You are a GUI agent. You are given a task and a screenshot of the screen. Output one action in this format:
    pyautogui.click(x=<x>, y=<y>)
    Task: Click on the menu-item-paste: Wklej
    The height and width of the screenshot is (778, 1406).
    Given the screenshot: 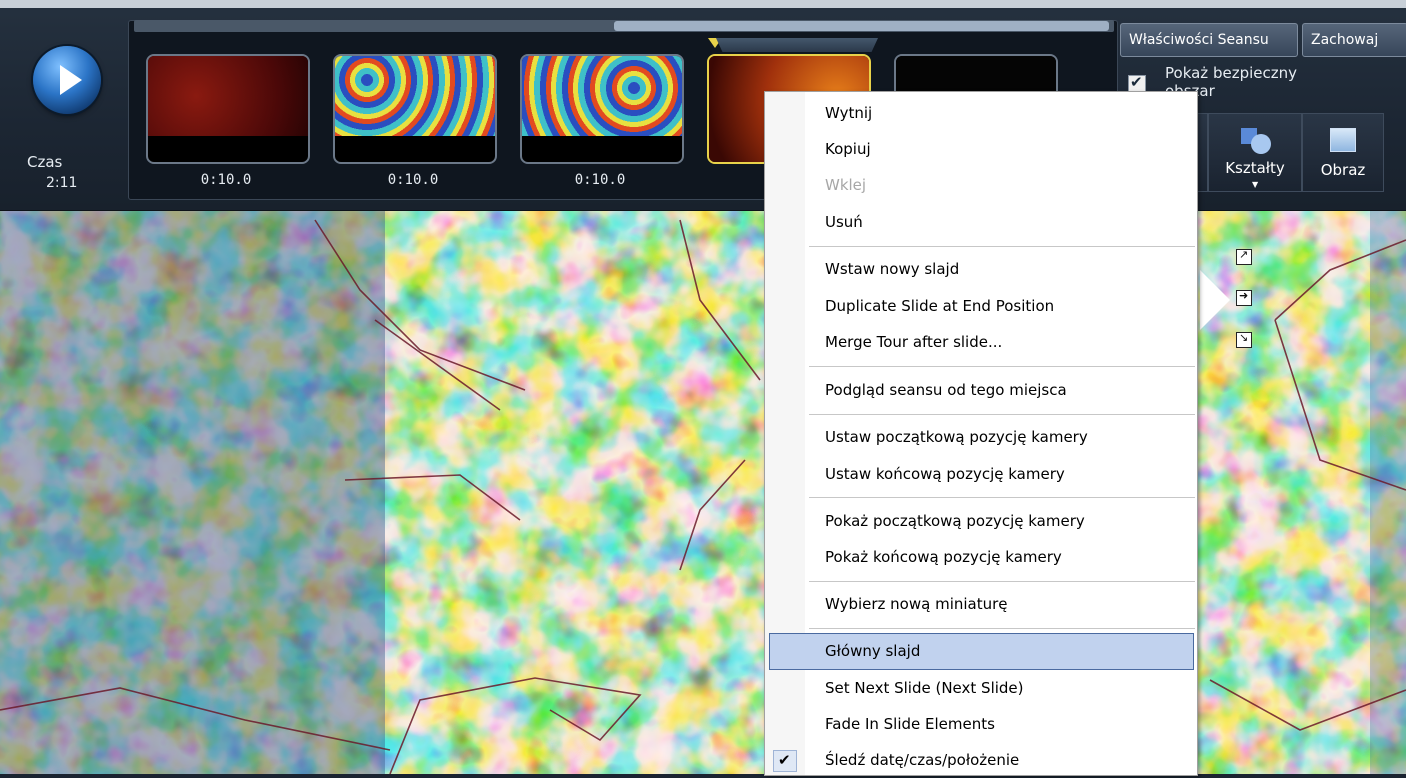 What is the action you would take?
    pyautogui.click(x=846, y=185)
    